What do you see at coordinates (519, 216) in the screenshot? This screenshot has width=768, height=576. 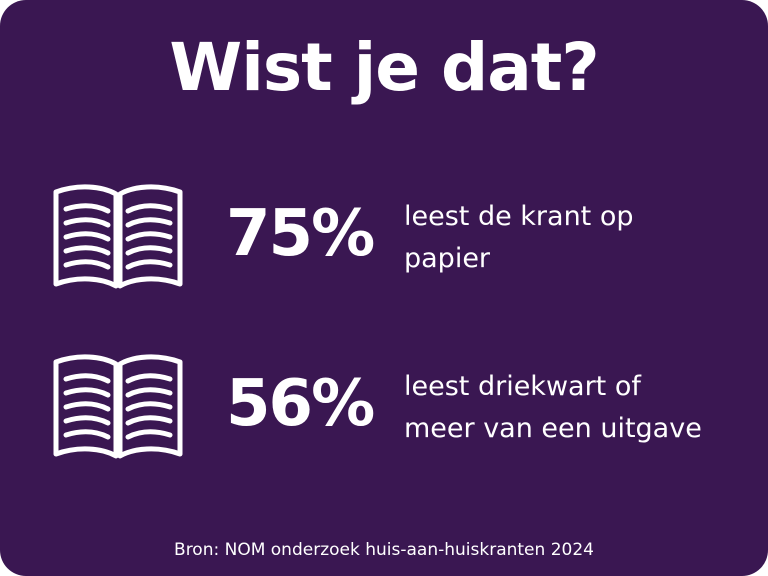 I see `stat-description-line: leest de krant op` at bounding box center [519, 216].